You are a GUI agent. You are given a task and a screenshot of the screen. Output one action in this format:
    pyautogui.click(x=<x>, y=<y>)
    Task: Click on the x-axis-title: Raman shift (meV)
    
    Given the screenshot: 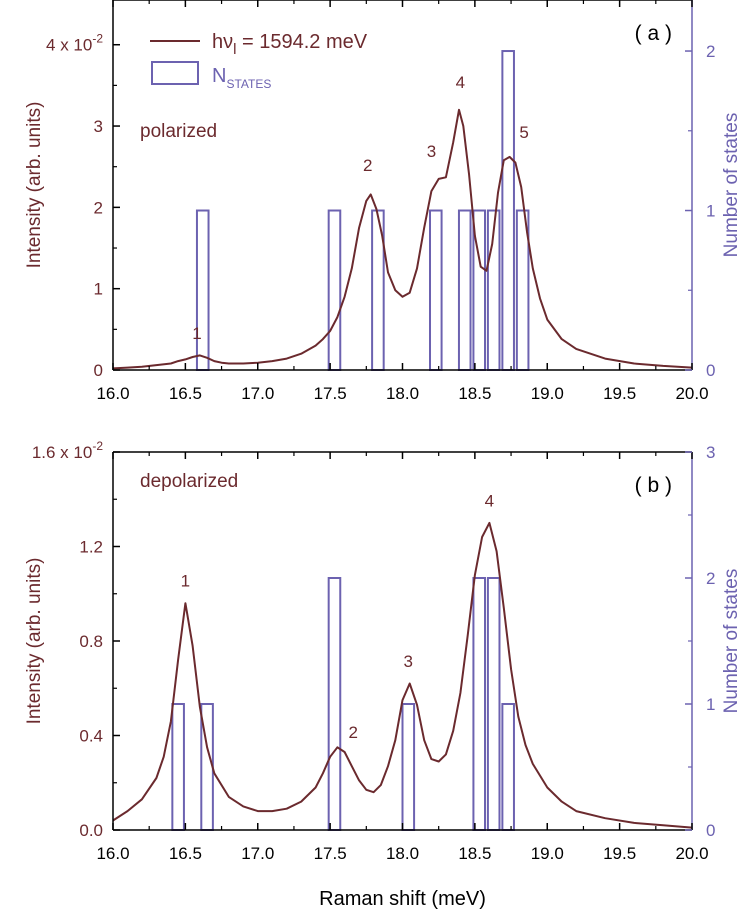 What is the action you would take?
    pyautogui.click(x=402, y=899)
    